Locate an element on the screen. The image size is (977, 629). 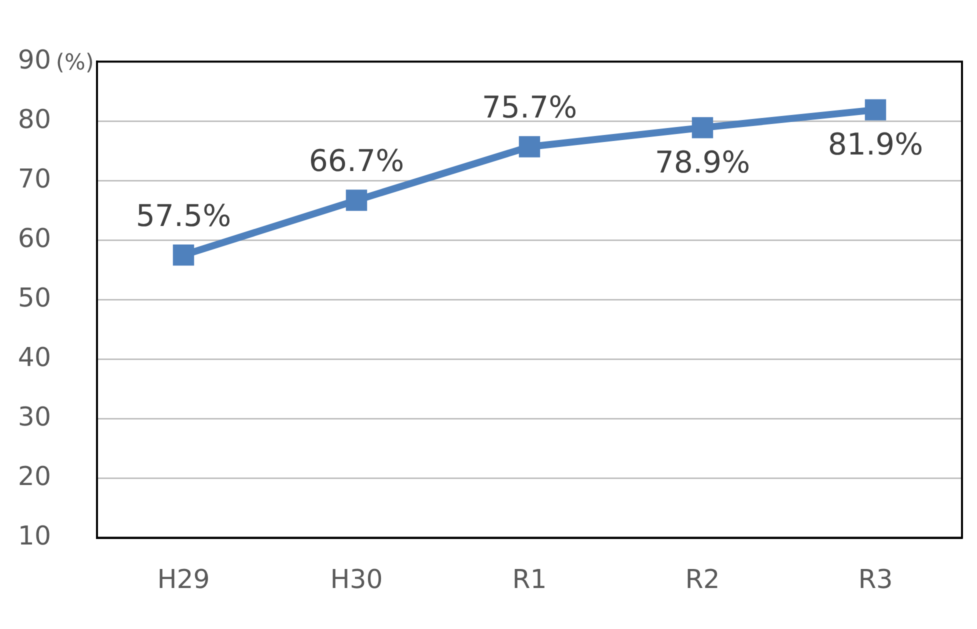
data-label: 57.5% is located at coordinates (184, 216).